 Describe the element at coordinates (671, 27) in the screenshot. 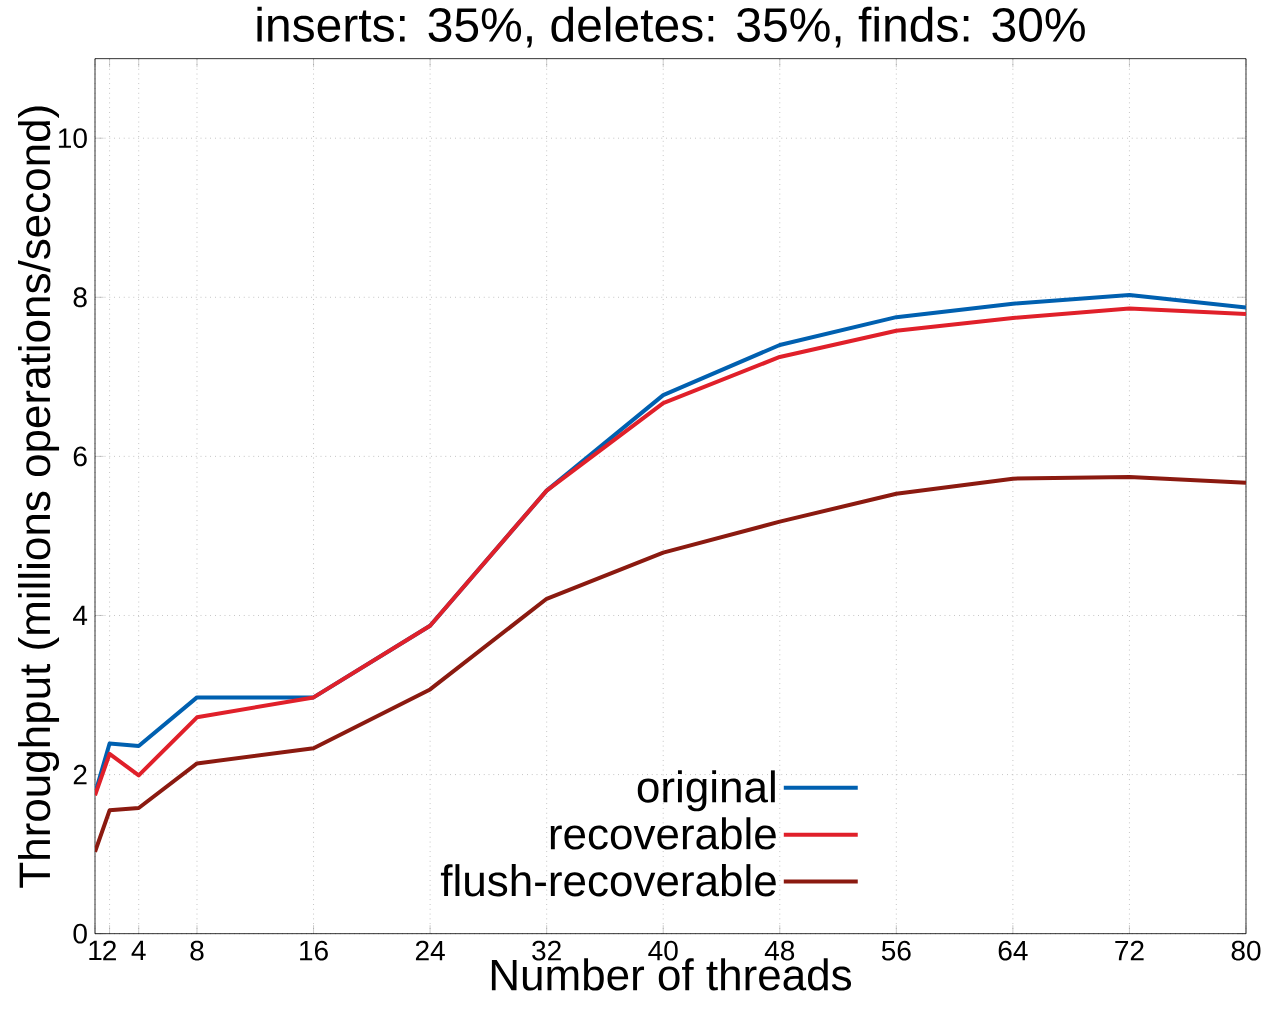

I see `chart-title: inserts: 35%, deletes: 35%, finds: 30%` at that location.